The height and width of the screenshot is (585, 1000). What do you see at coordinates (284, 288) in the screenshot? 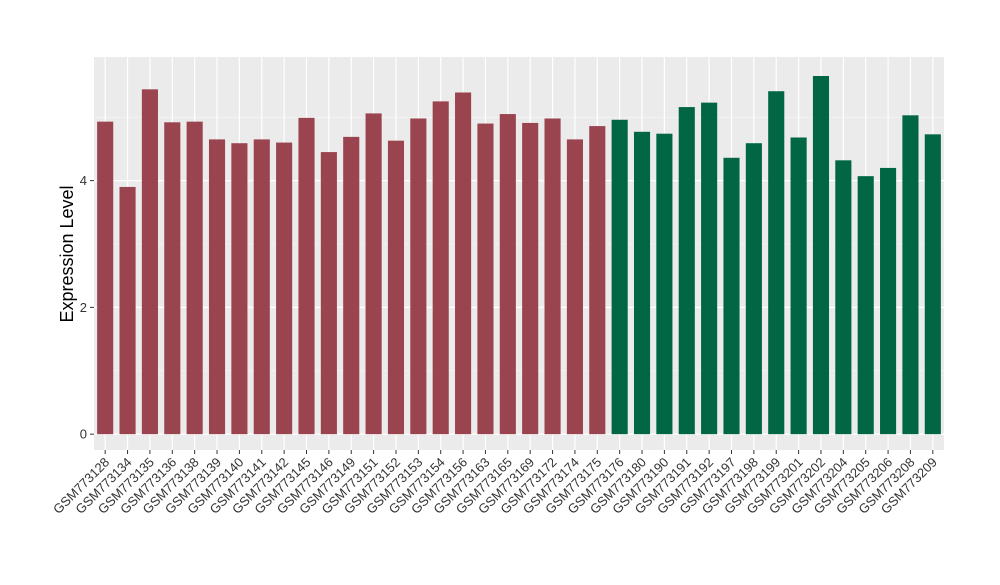
I see `bar-GSM773142` at bounding box center [284, 288].